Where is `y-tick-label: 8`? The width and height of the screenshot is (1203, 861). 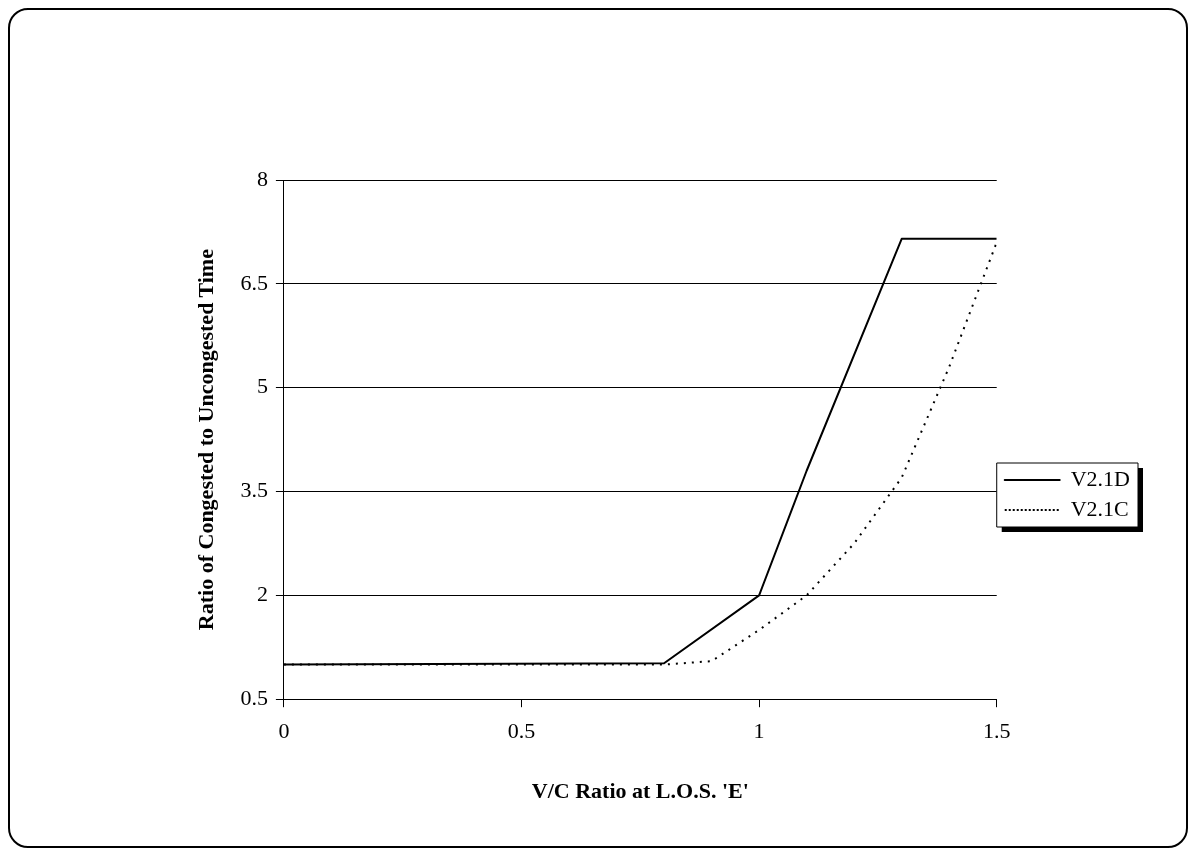
y-tick-label: 8 is located at coordinates (262, 178).